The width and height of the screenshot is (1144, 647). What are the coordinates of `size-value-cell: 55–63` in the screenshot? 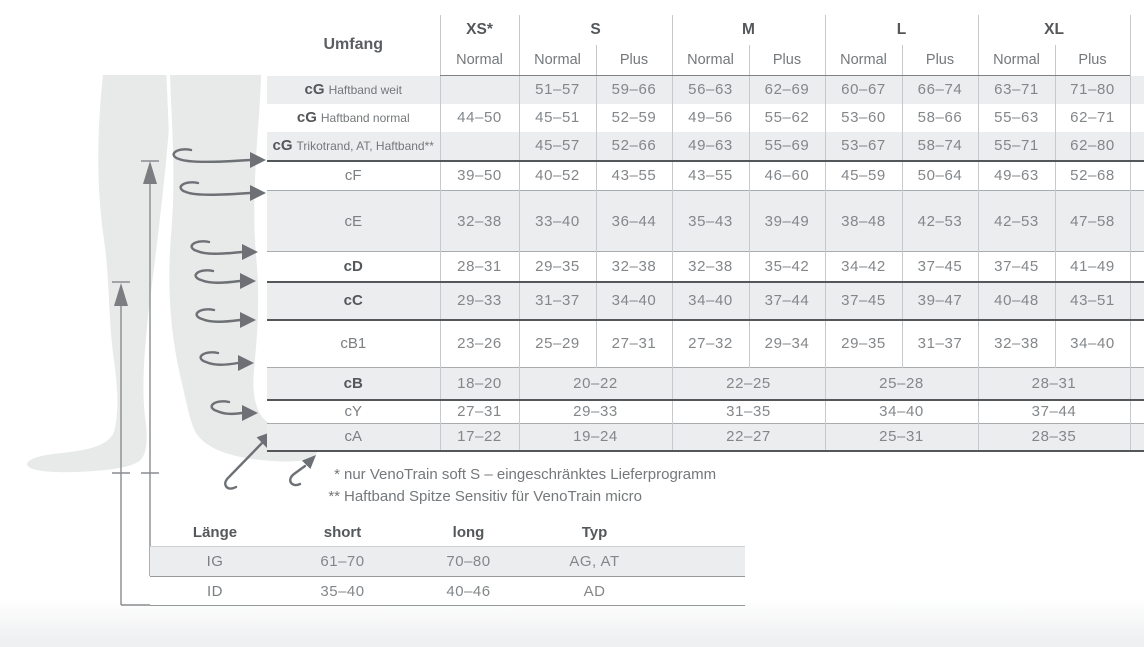 It's located at (1016, 117).